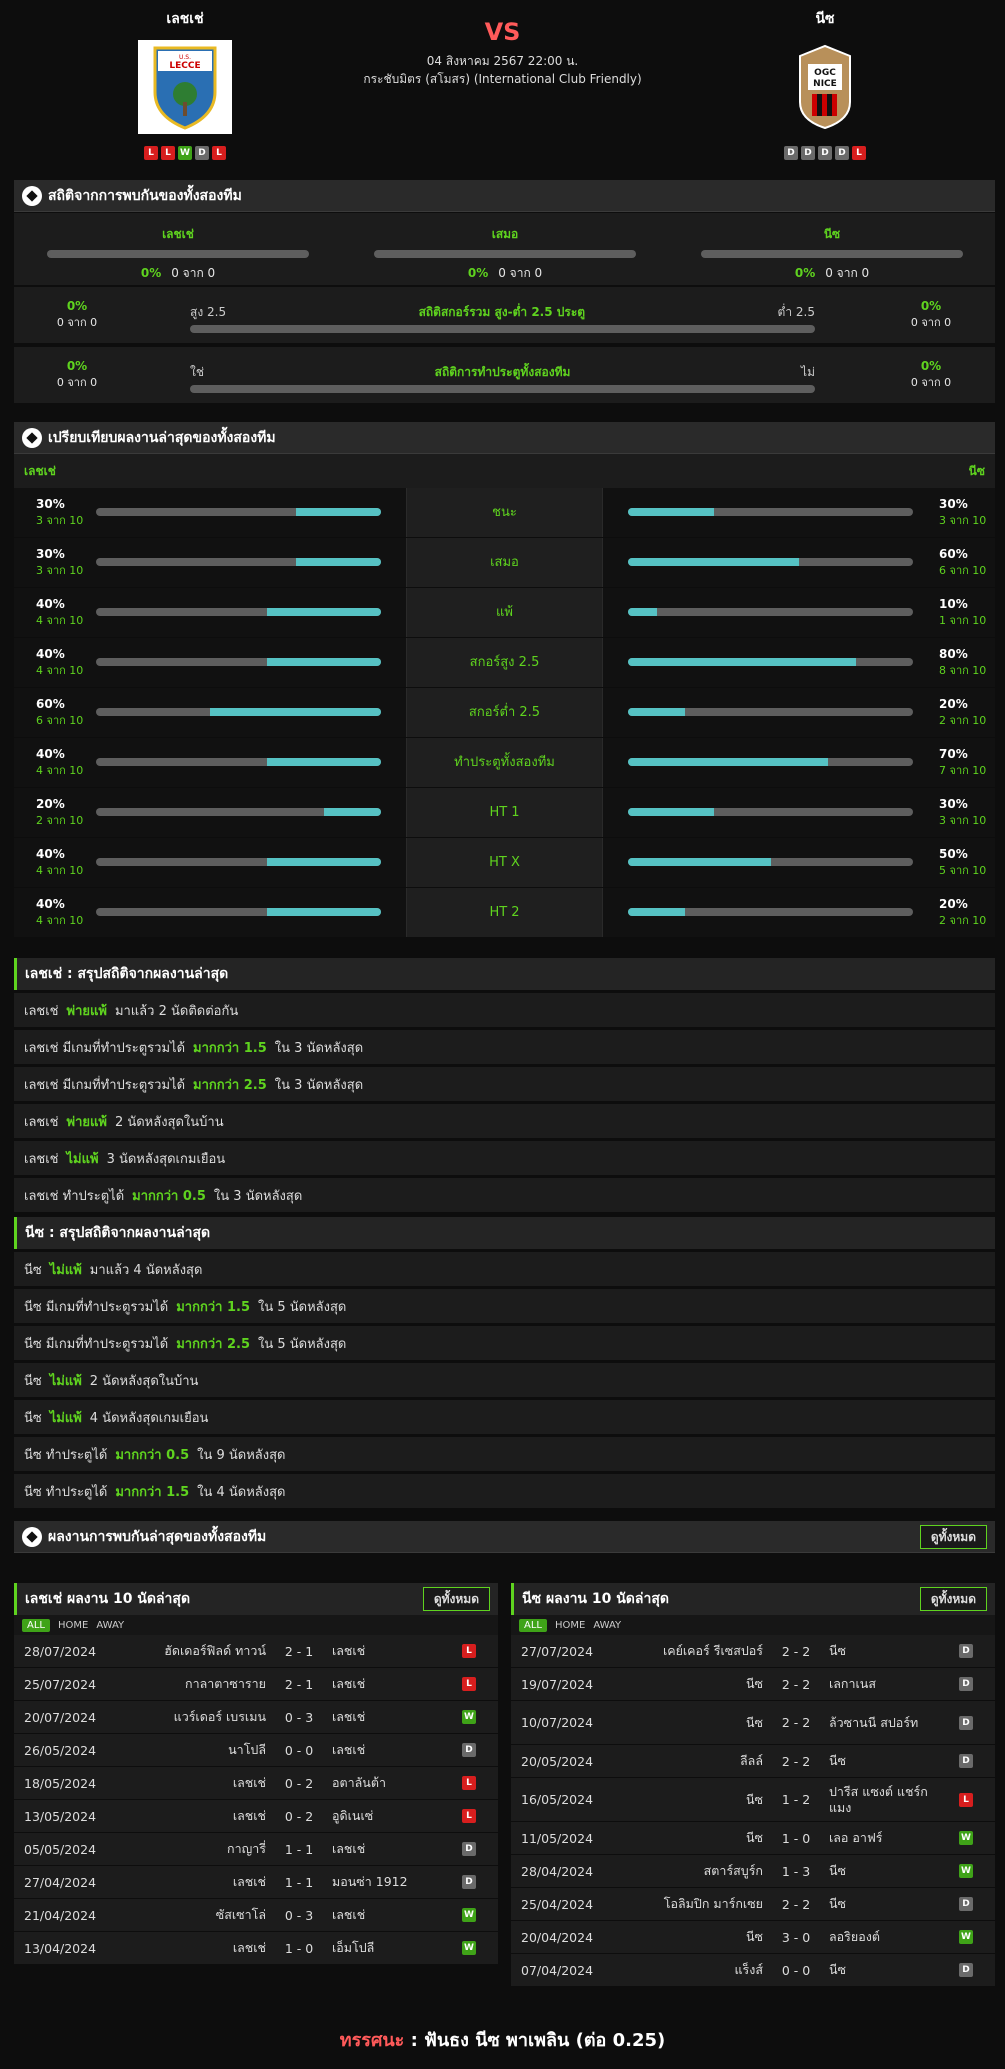  Describe the element at coordinates (162, 437) in the screenshot. I see `compare-title: เปรียบเทียบผลงานล่าสุดของทั้งสองทีม` at that location.